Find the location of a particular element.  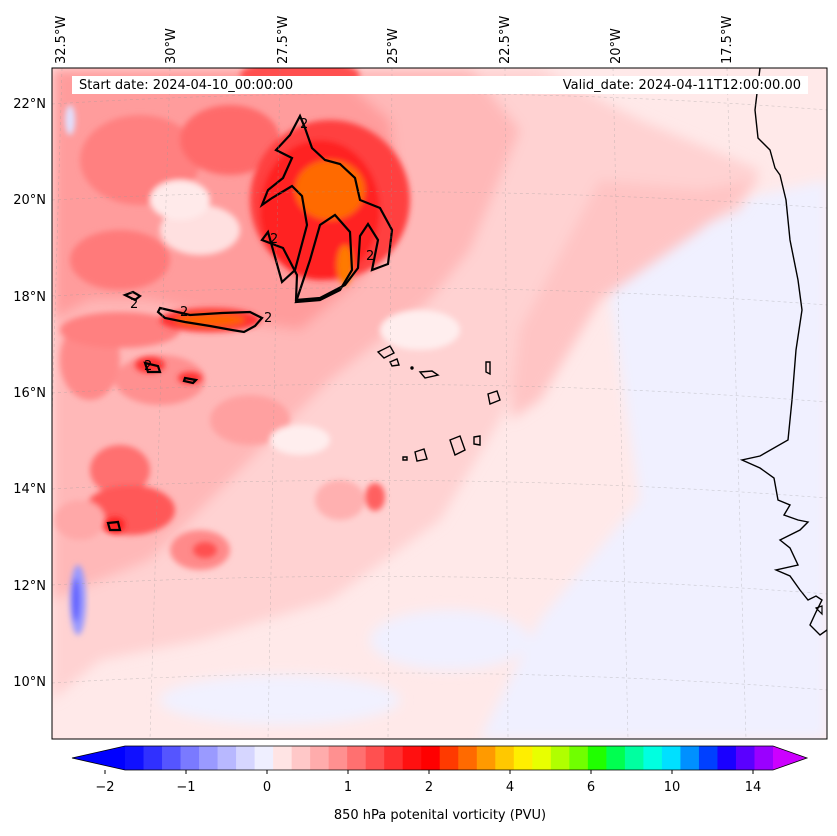

cape-verde-islands is located at coordinates (438, 403).